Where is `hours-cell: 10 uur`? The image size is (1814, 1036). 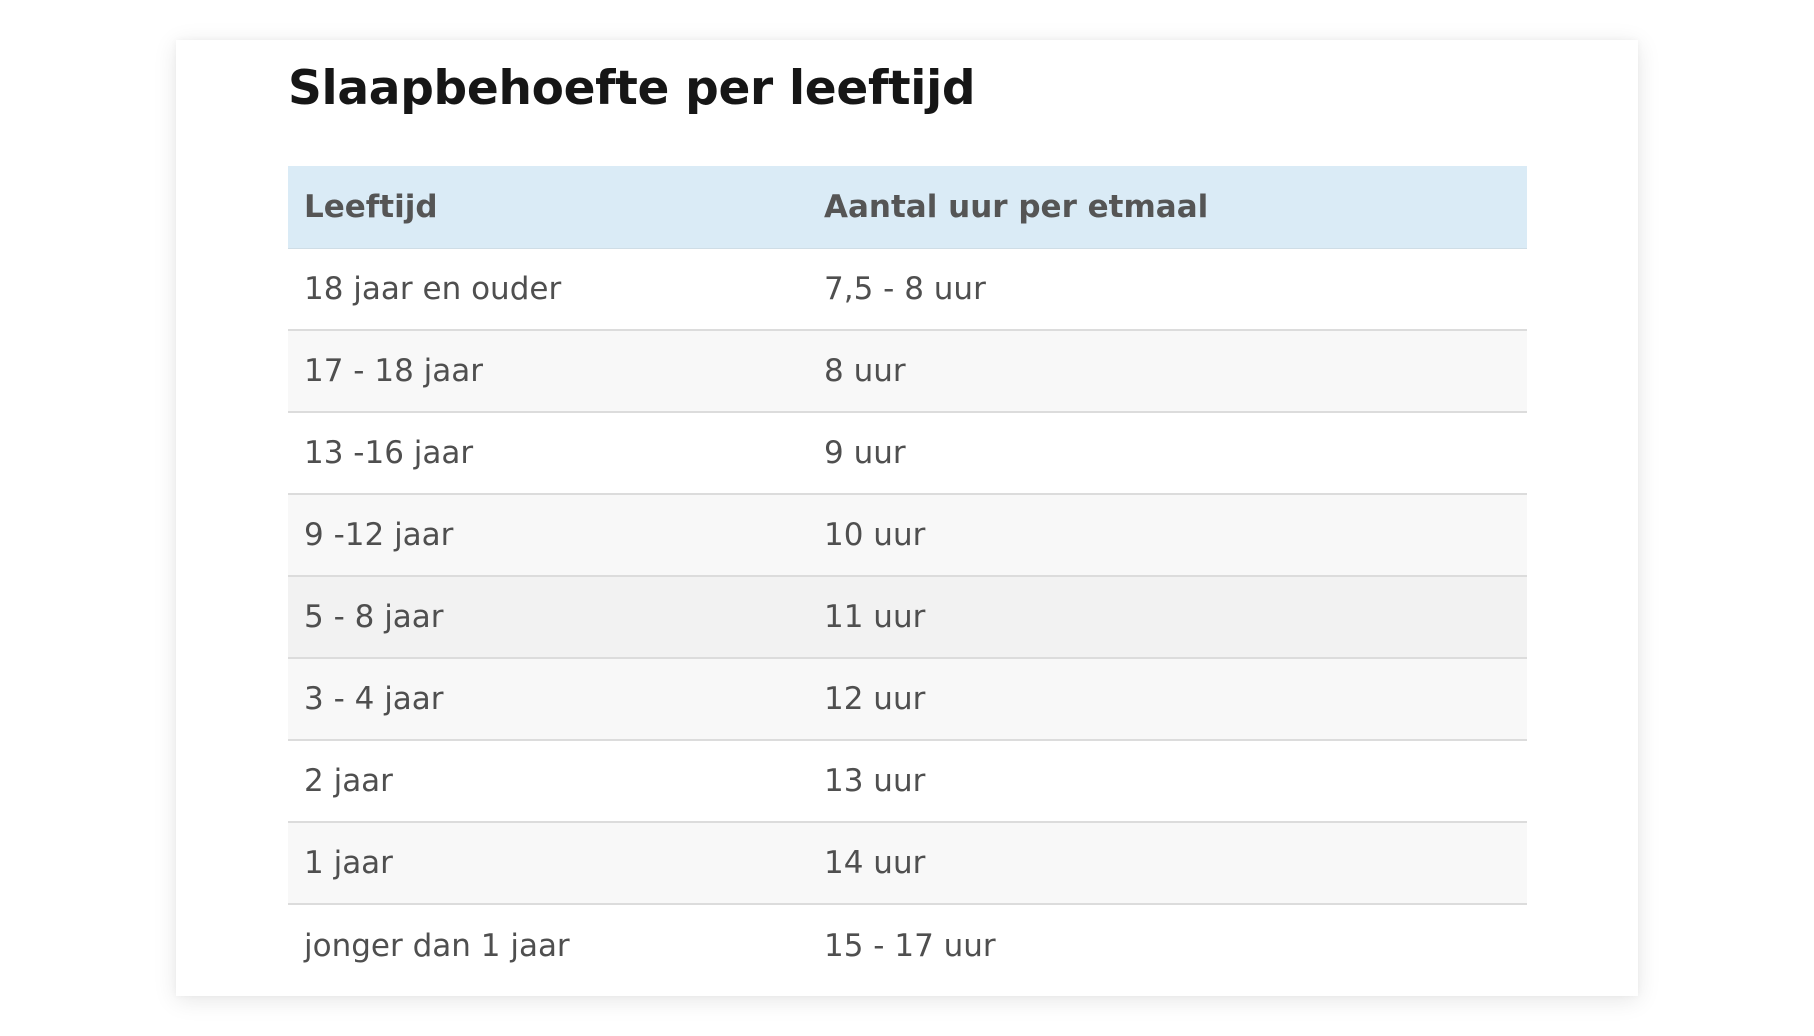
hours-cell: 10 uur is located at coordinates (1167, 535).